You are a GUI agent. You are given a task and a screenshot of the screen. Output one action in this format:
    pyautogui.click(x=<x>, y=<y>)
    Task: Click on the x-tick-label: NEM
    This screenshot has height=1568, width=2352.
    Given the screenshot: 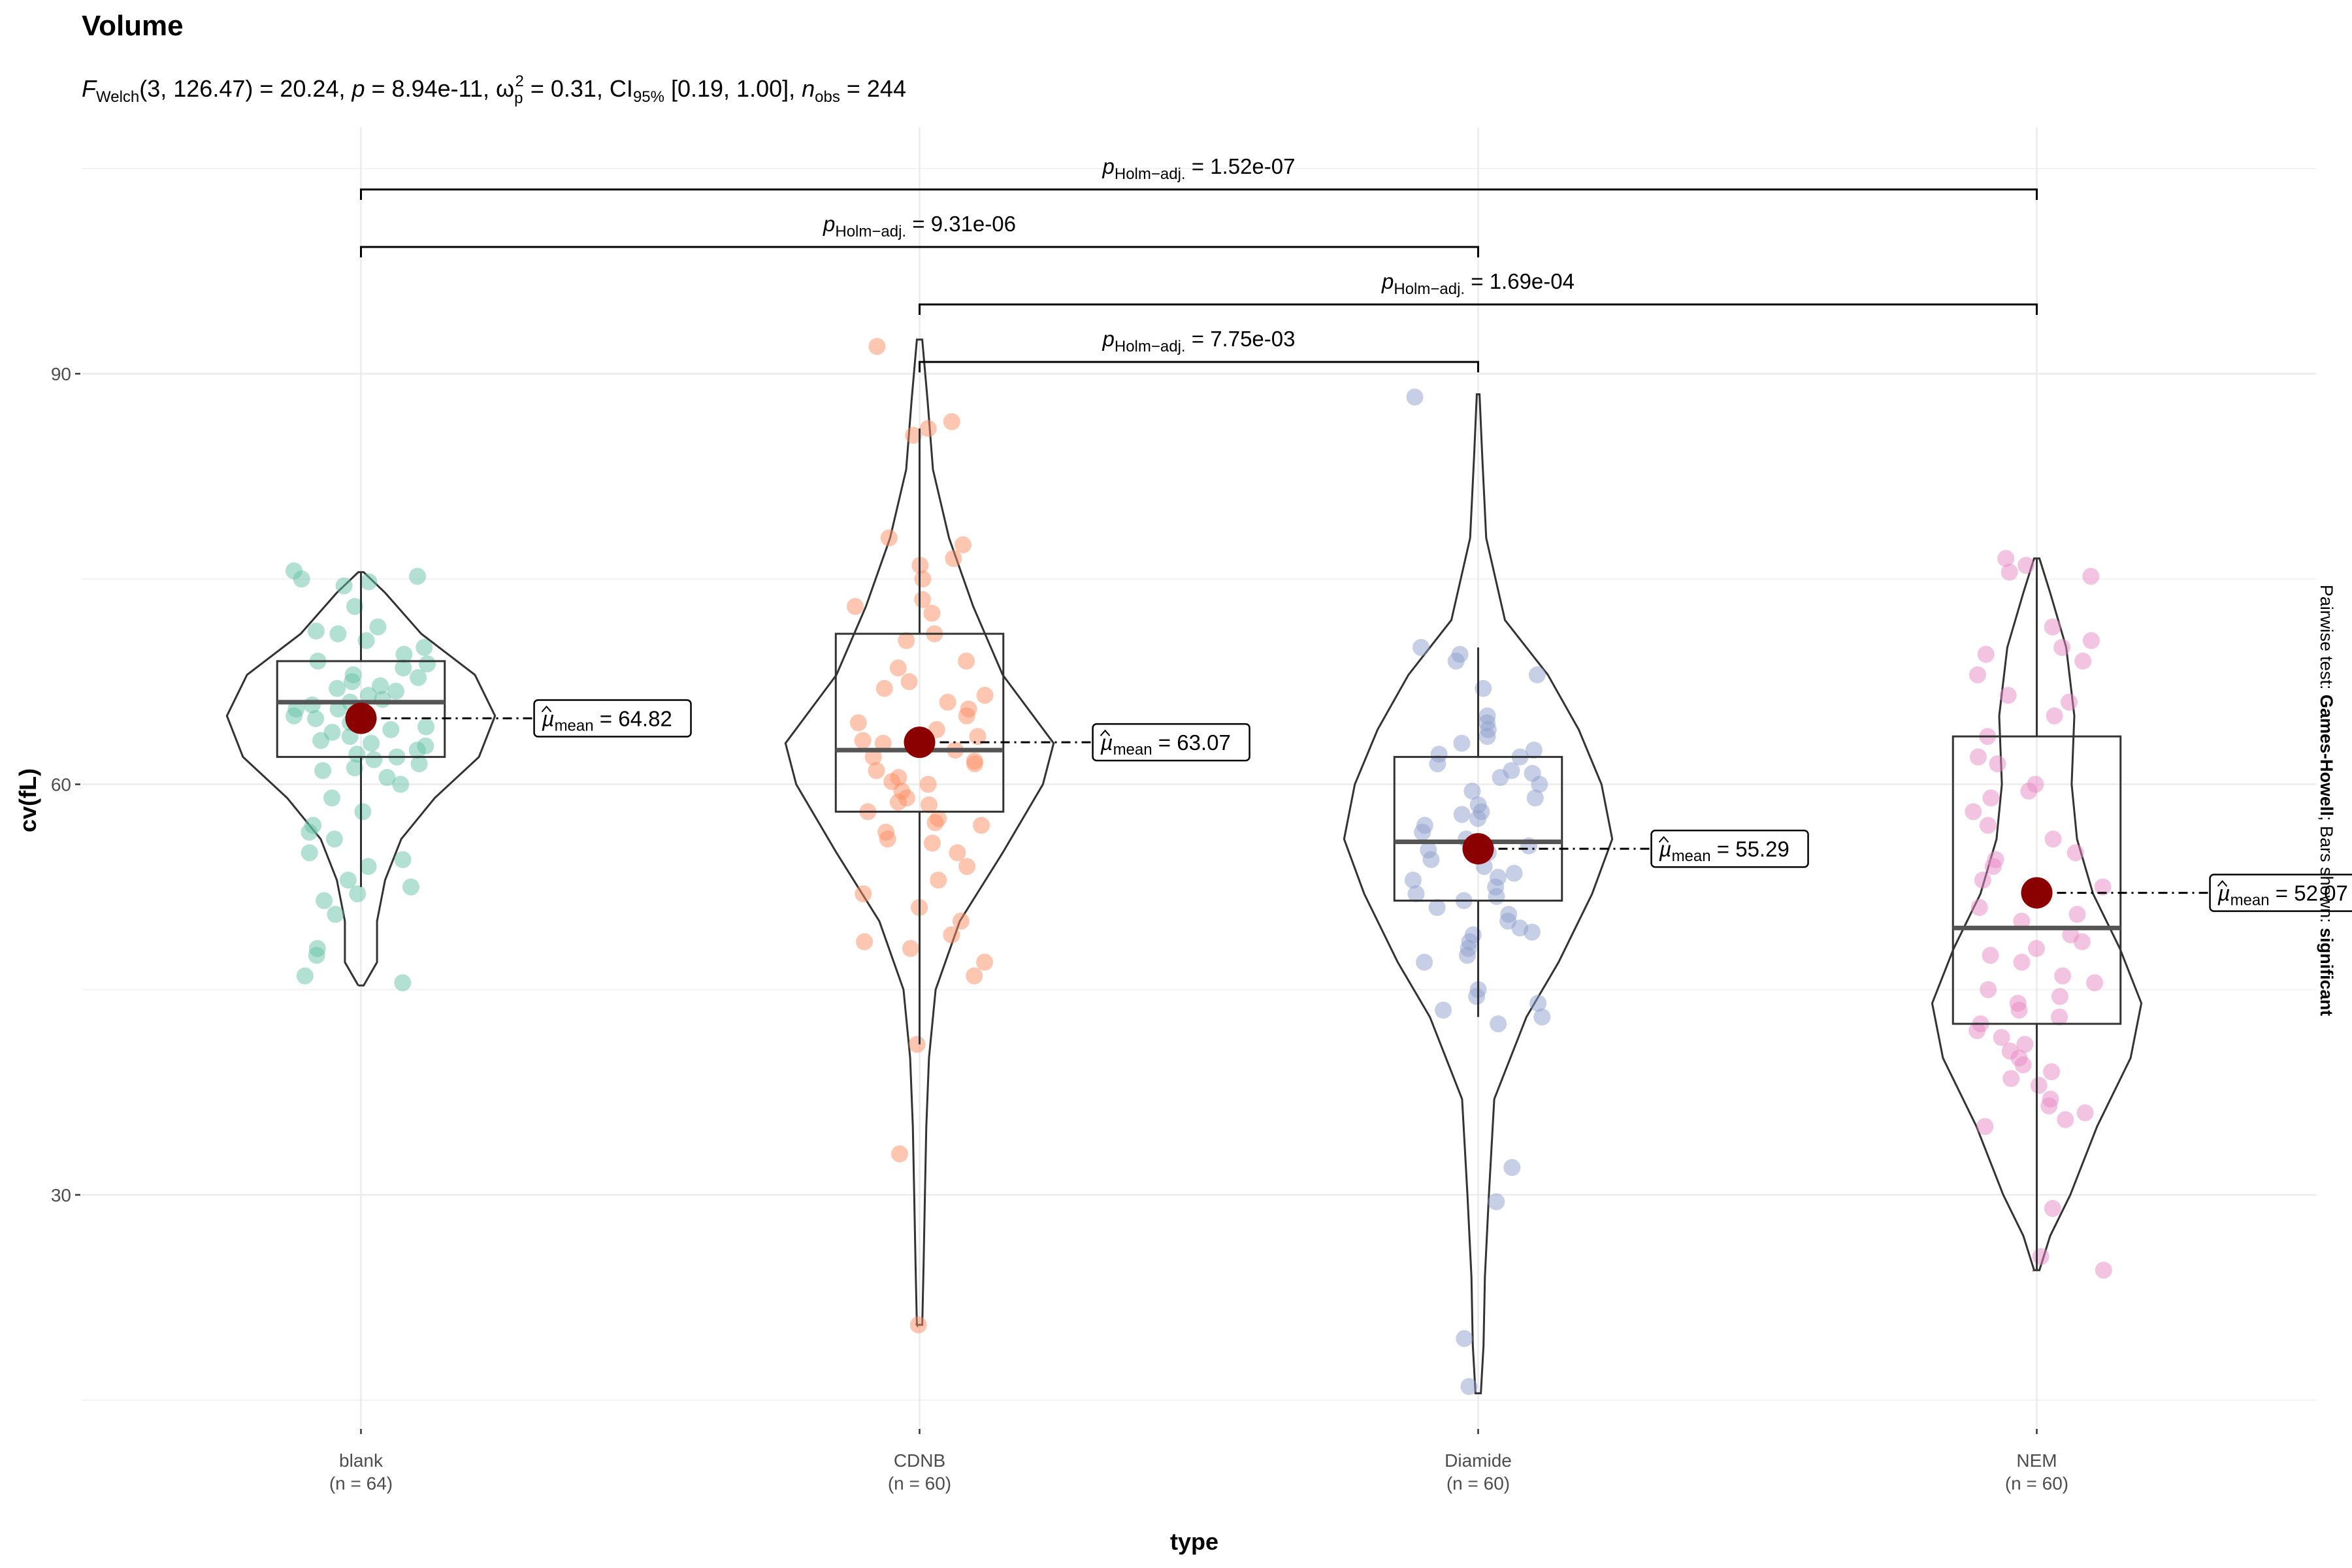 What is the action you would take?
    pyautogui.click(x=2036, y=1460)
    